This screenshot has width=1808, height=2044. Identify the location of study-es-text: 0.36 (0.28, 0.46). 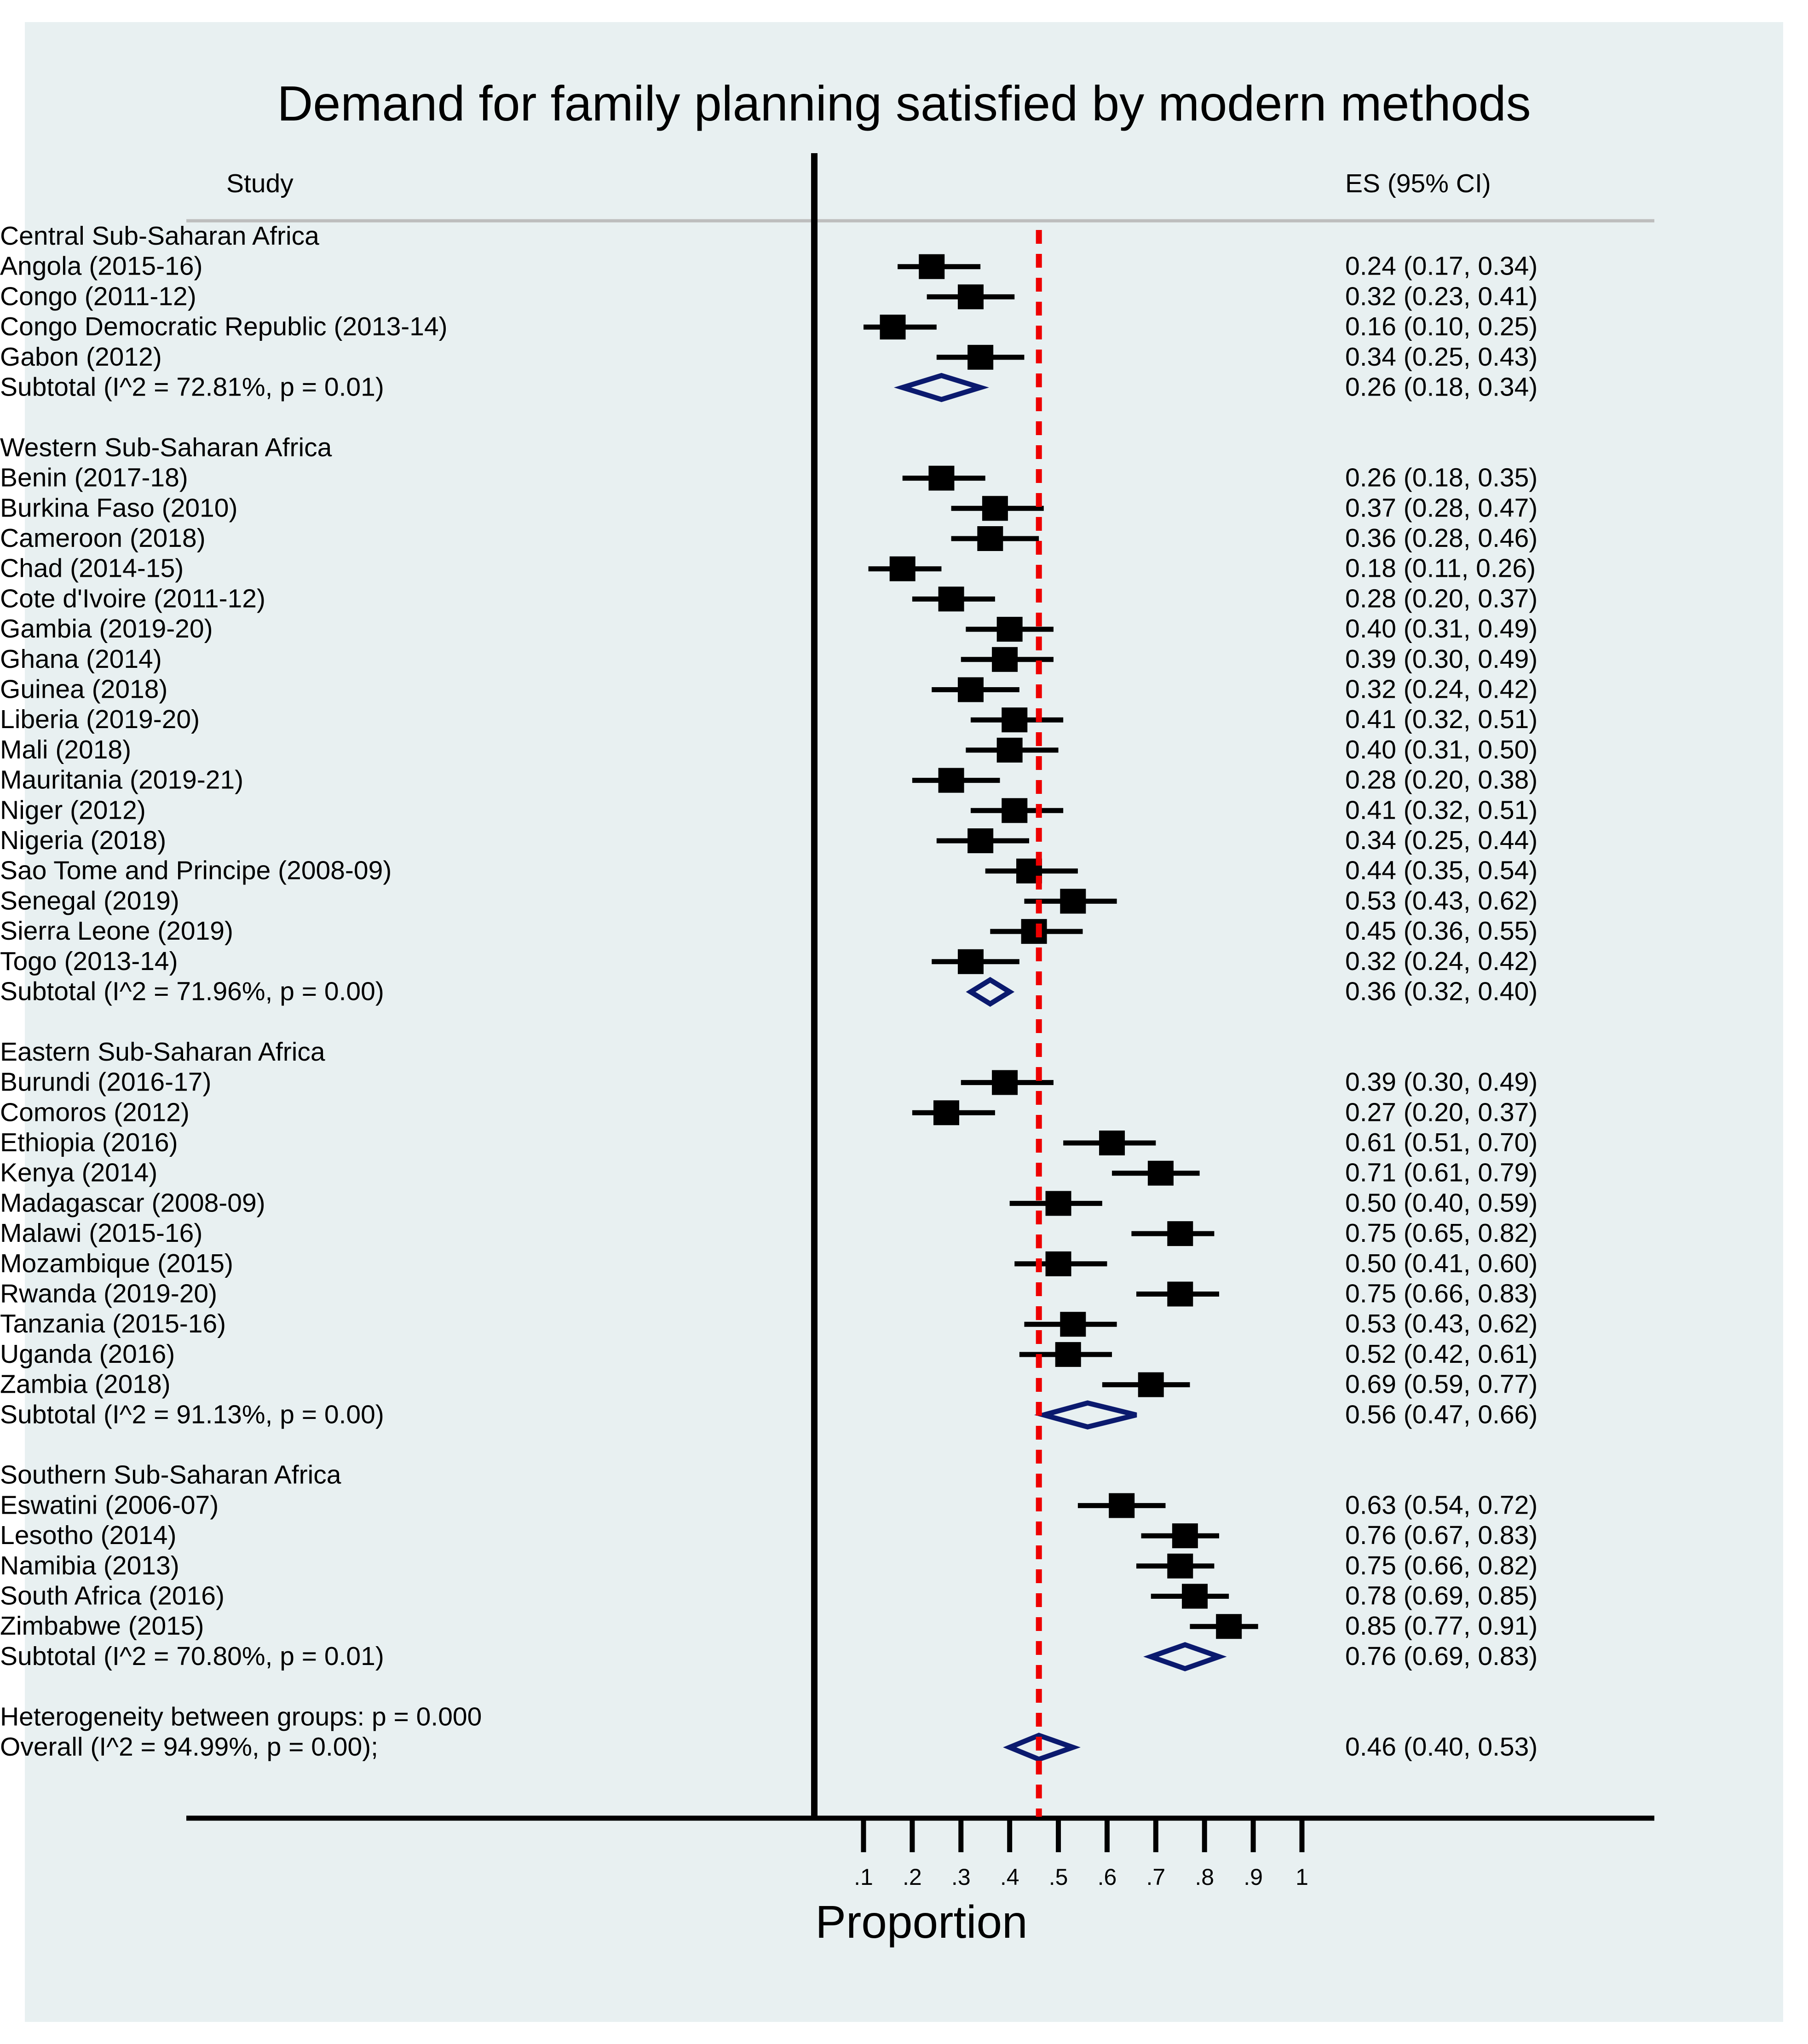
(1441, 538).